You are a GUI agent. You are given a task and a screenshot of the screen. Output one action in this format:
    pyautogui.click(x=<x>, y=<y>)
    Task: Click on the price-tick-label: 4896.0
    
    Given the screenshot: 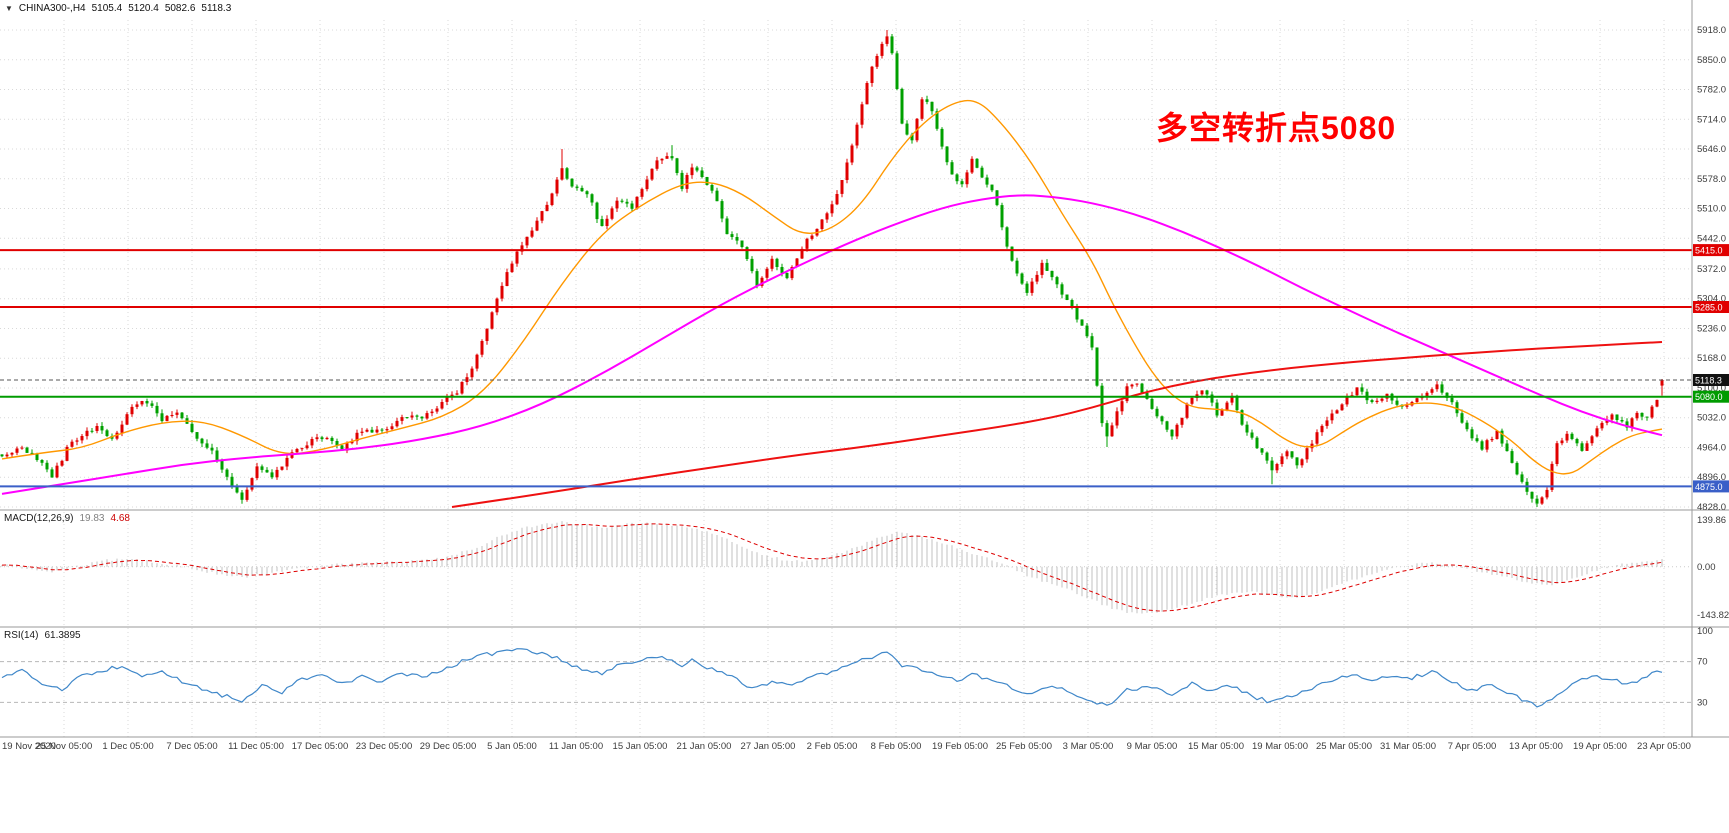 What is the action you would take?
    pyautogui.click(x=1711, y=477)
    